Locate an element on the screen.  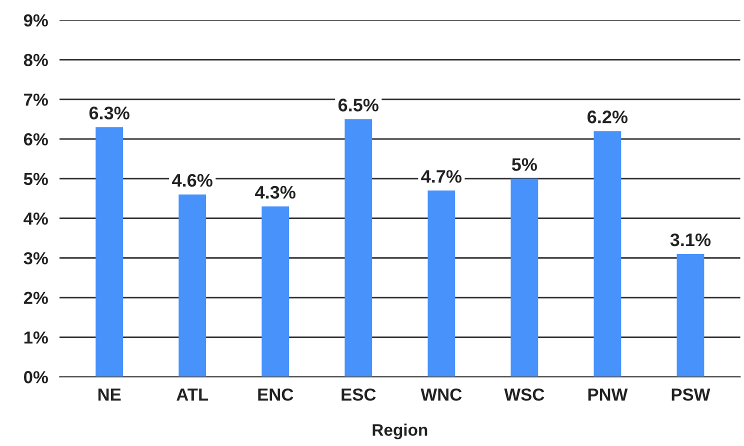
data-label: 3.1% is located at coordinates (690, 239).